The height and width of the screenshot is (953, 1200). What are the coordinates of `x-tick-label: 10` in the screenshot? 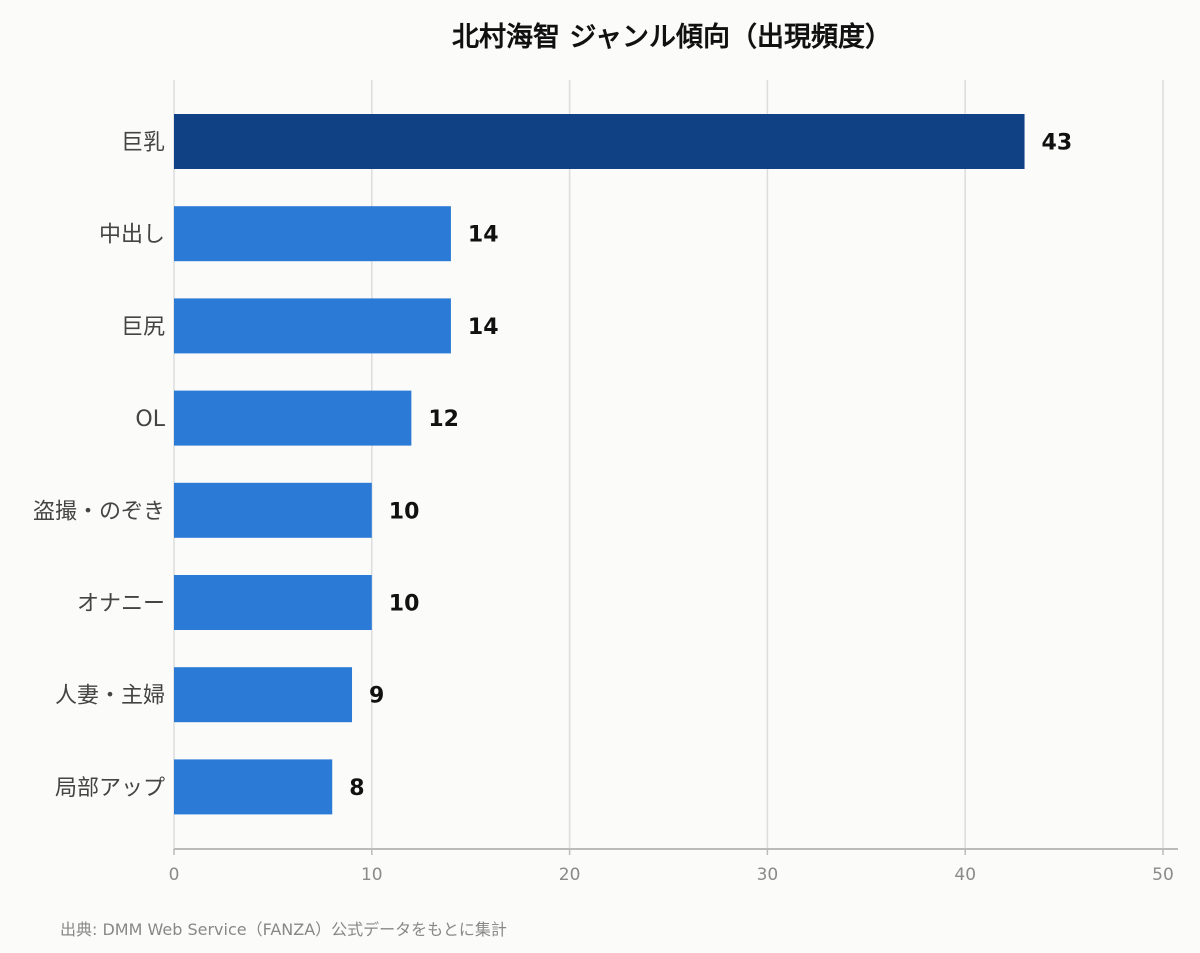 It's located at (372, 875).